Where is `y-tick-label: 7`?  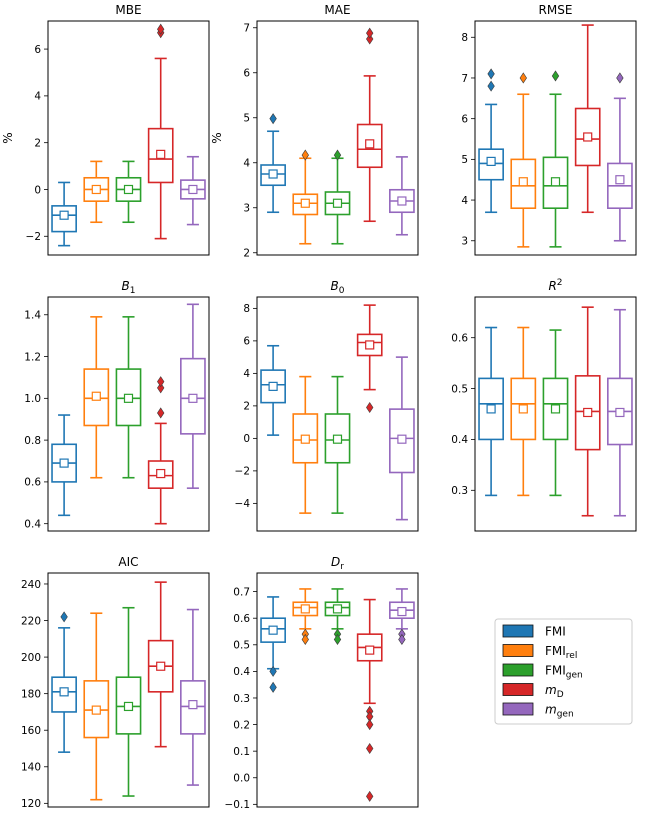 y-tick-label: 7 is located at coordinates (464, 79).